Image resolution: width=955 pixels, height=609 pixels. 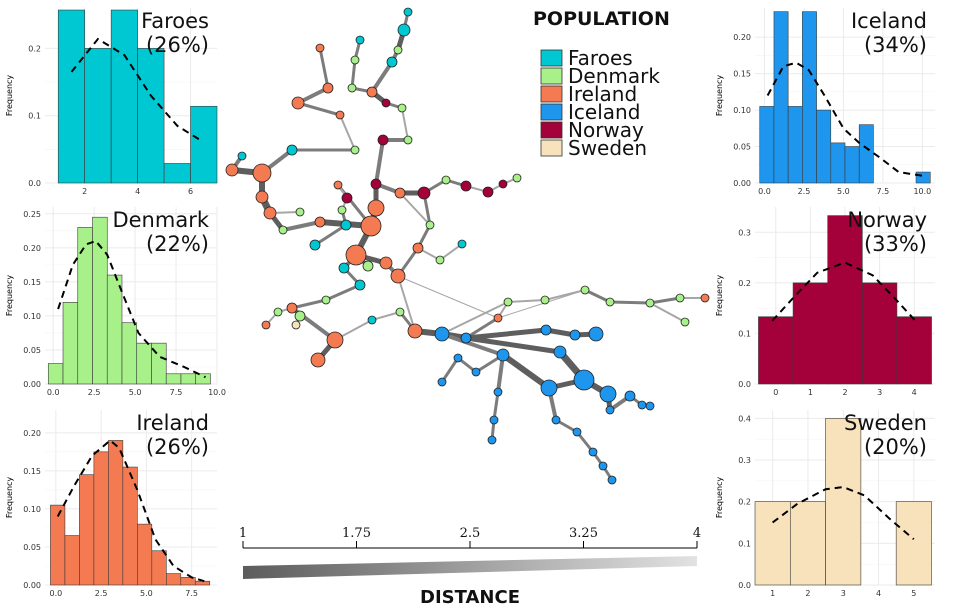 What do you see at coordinates (175, 21) in the screenshot?
I see `panel-title-name: Faroes` at bounding box center [175, 21].